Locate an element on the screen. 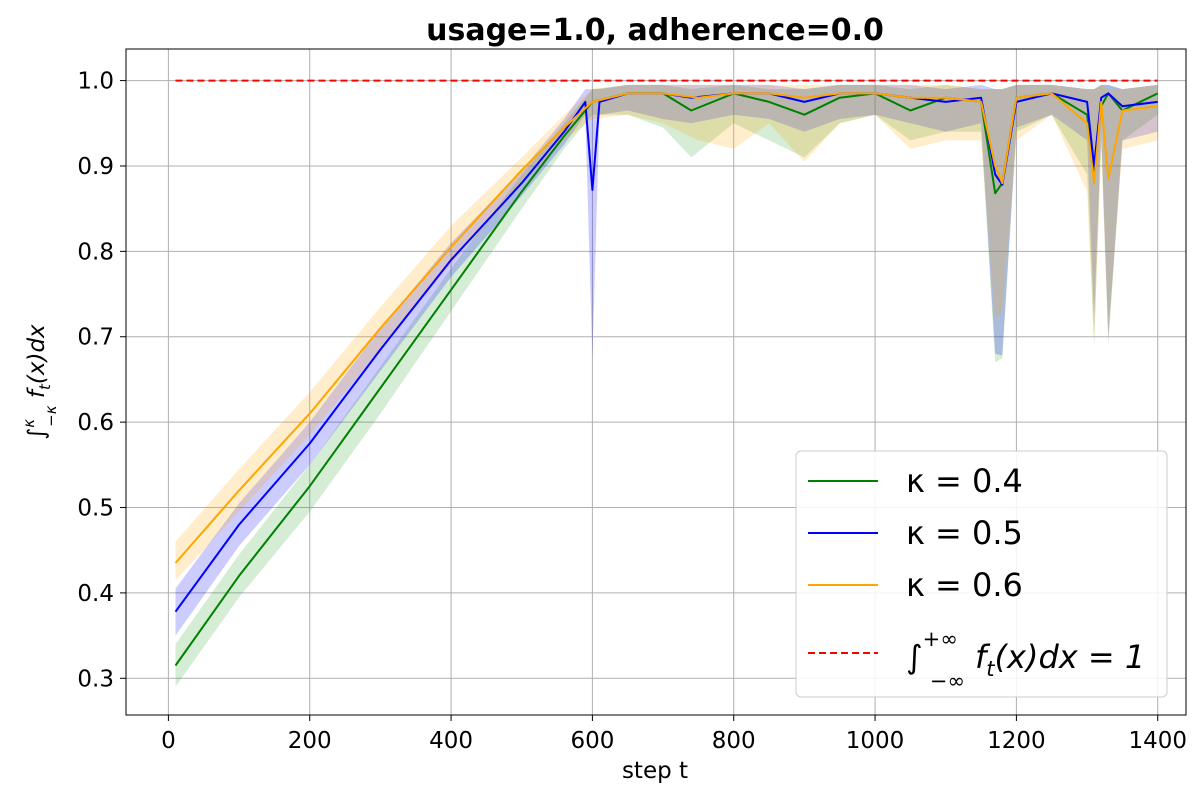 The image size is (1200, 800). y-axis-ticks: 0.3 0.4 0.5 0.6 0.7 0.8 0.9 1.0 is located at coordinates (101, 380).